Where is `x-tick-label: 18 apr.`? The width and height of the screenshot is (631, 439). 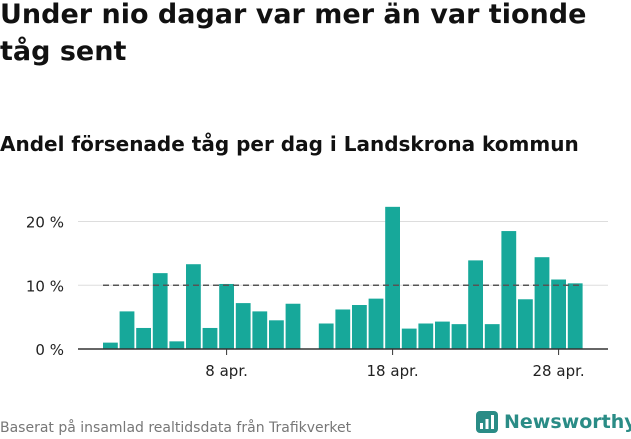 x-tick-label: 18 apr. is located at coordinates (393, 371).